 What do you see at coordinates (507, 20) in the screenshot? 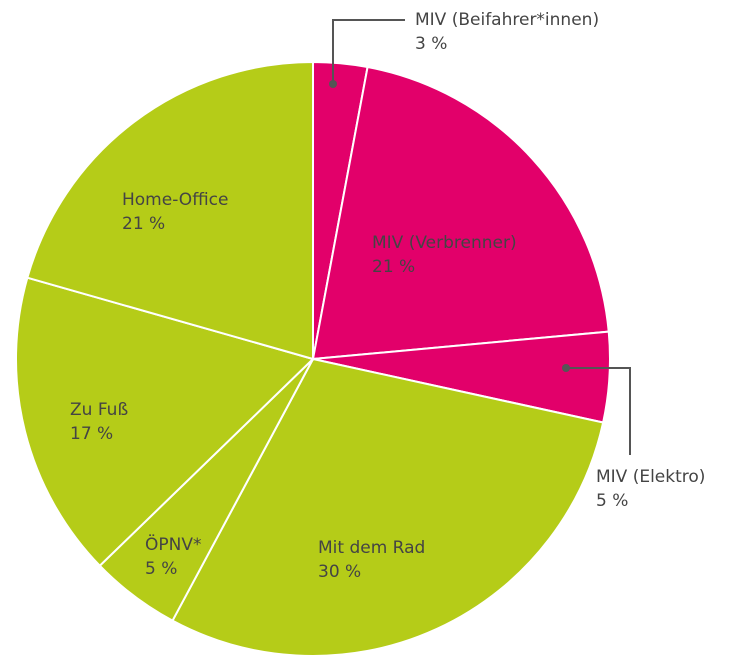
I see `slice-label: MIV (Beifahrer*innen)` at bounding box center [507, 20].